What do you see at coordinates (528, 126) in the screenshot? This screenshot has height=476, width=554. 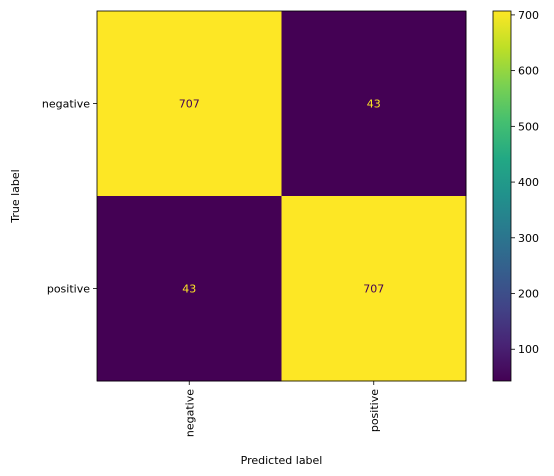 I see `colorbar-tick-label: 500` at bounding box center [528, 126].